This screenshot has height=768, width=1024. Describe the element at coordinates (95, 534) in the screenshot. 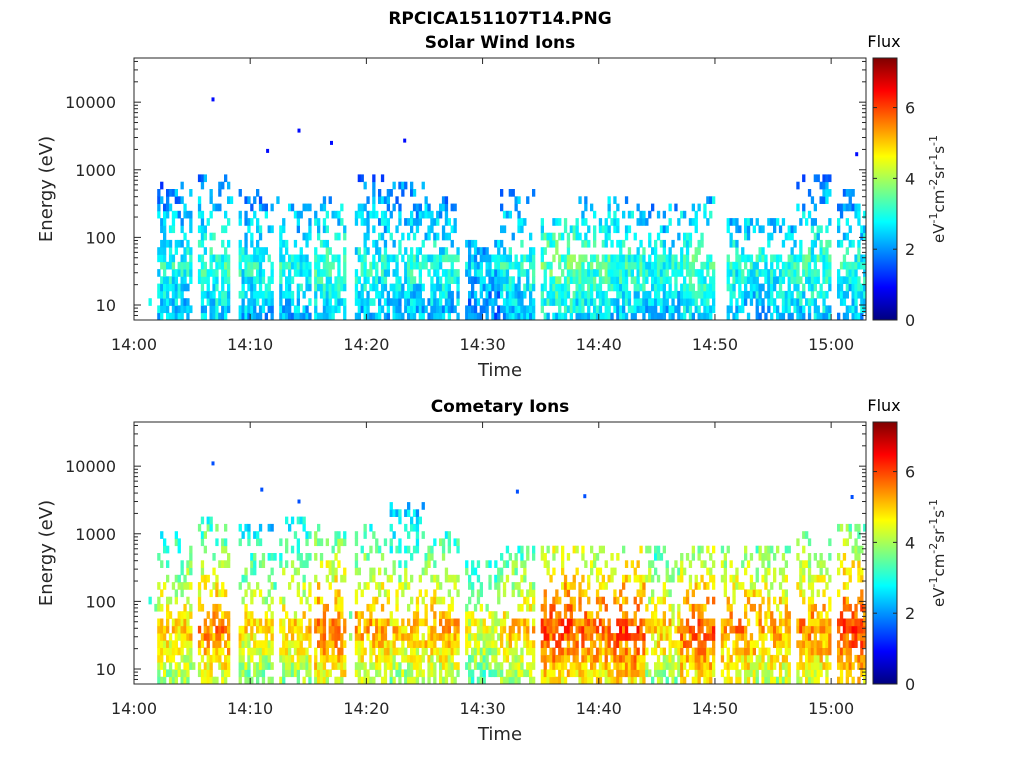

I see `y-tick-label: 1000` at that location.